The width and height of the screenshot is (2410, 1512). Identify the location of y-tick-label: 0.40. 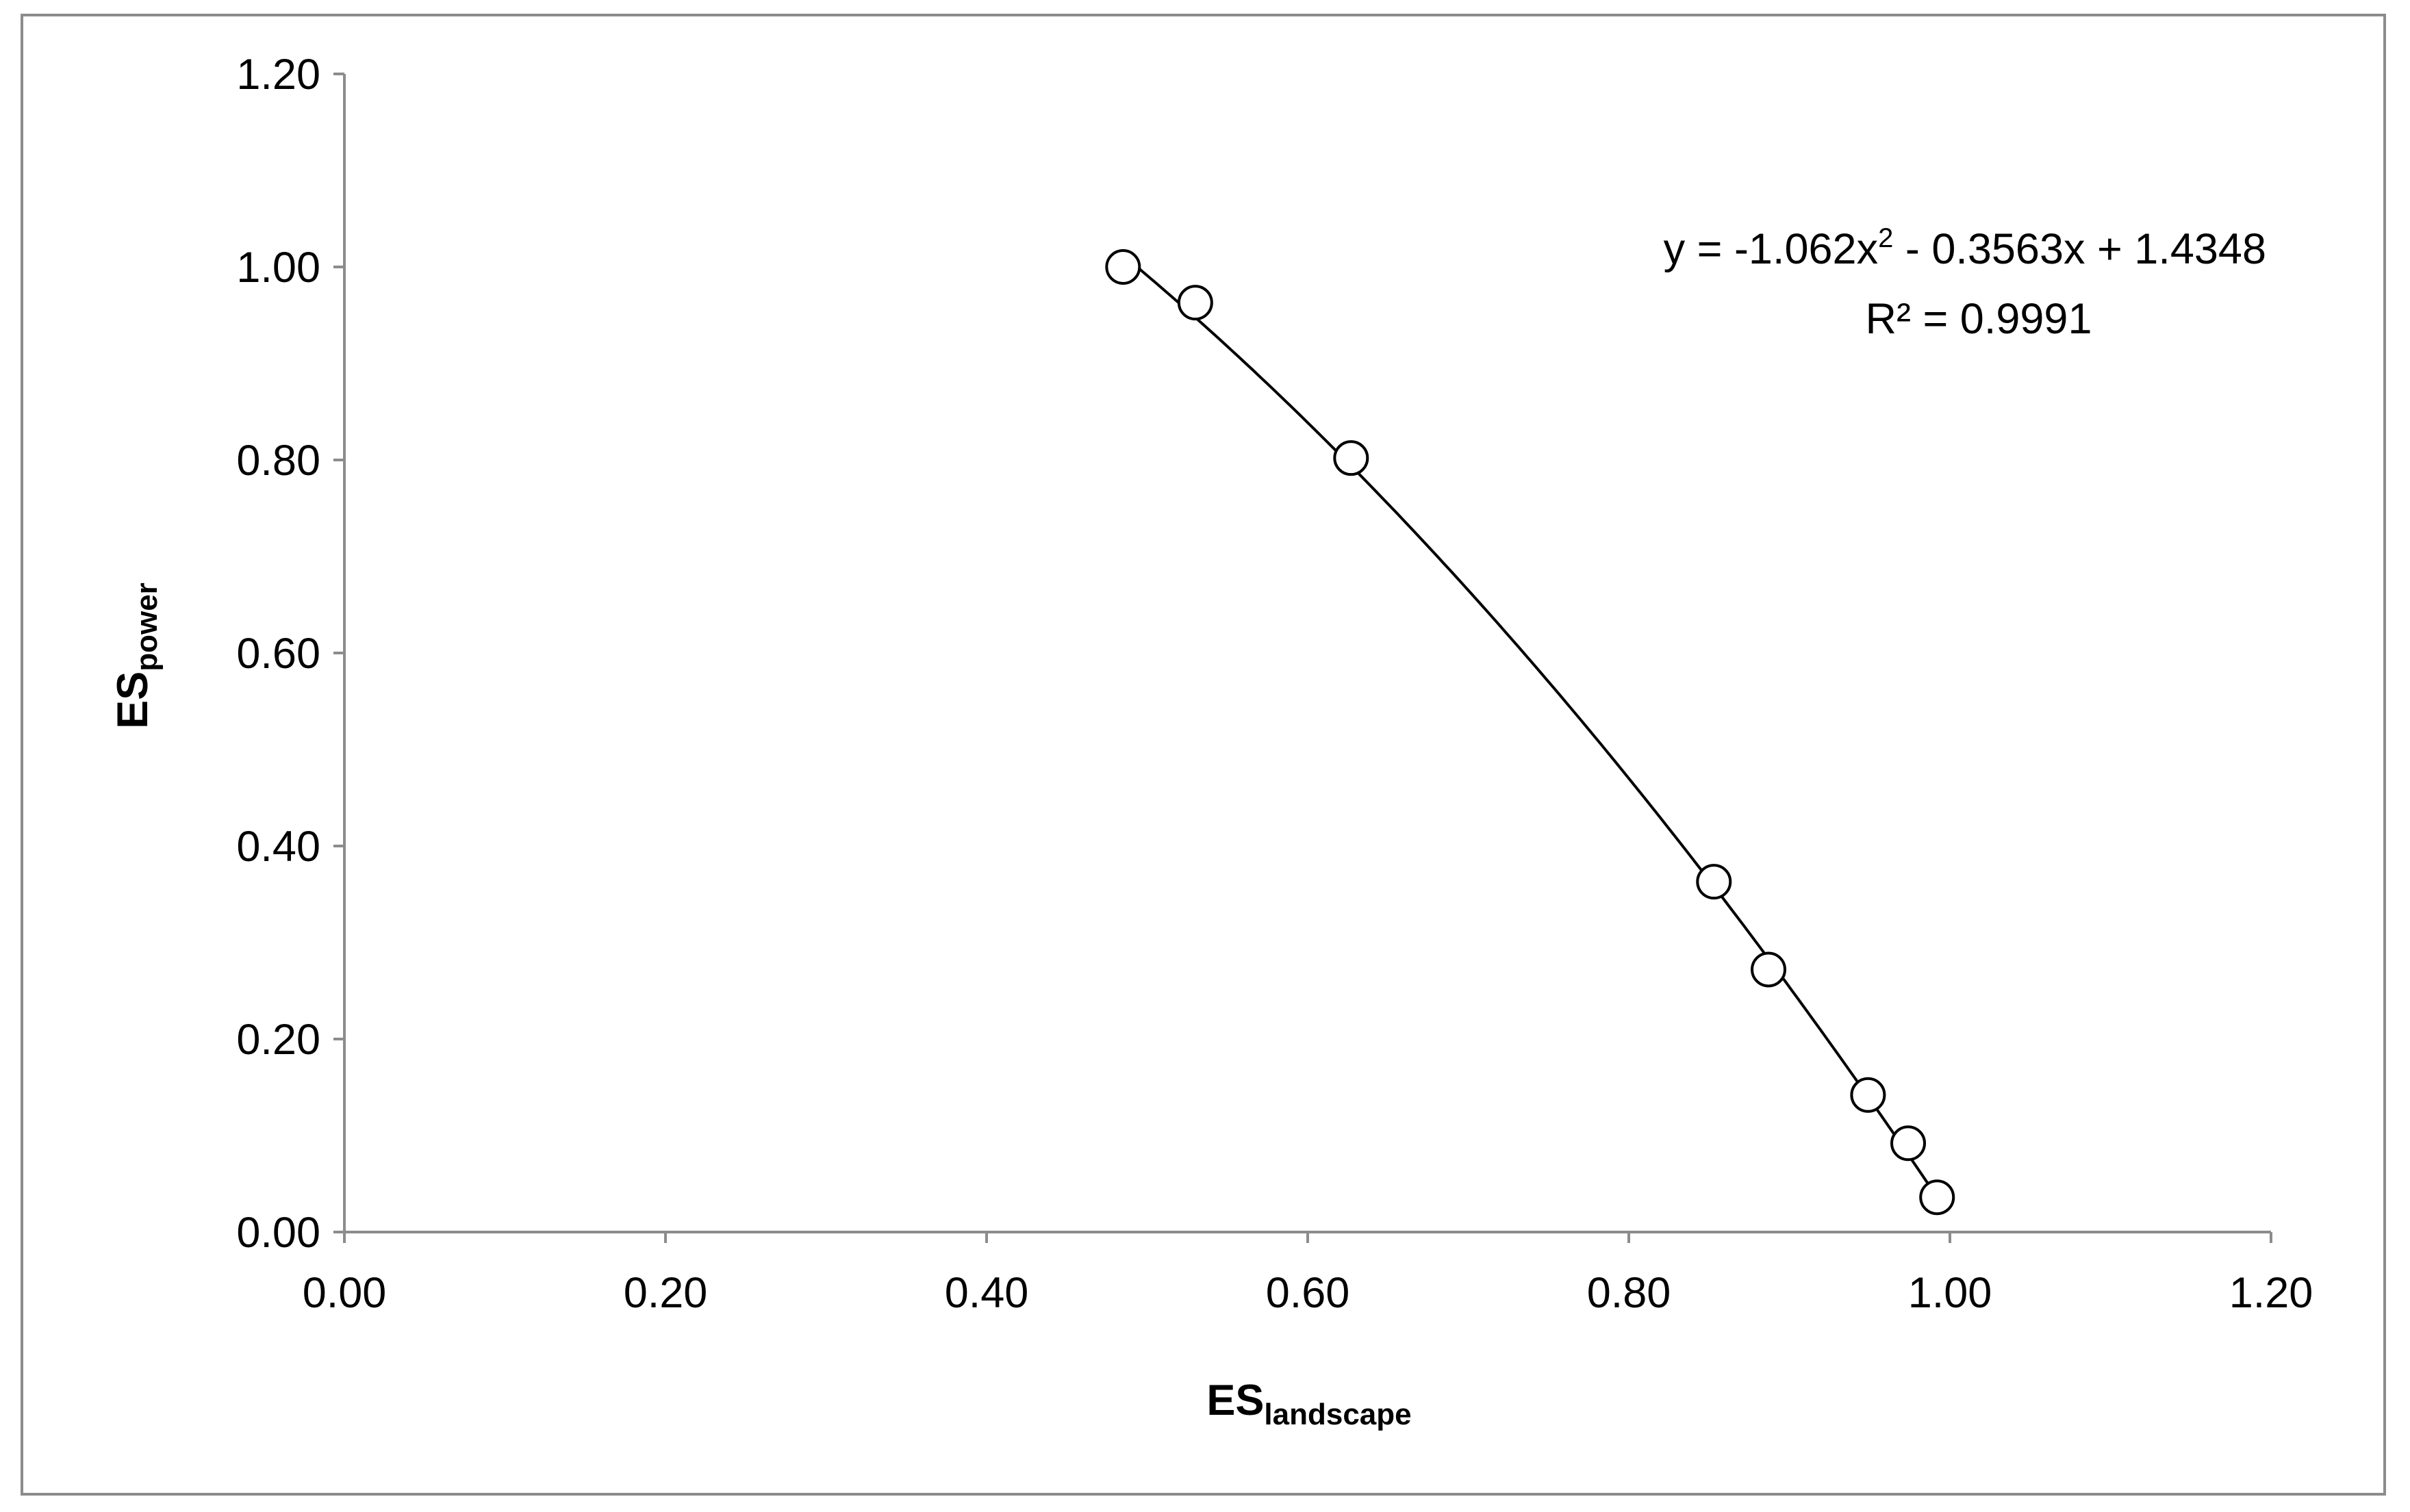
(278, 847).